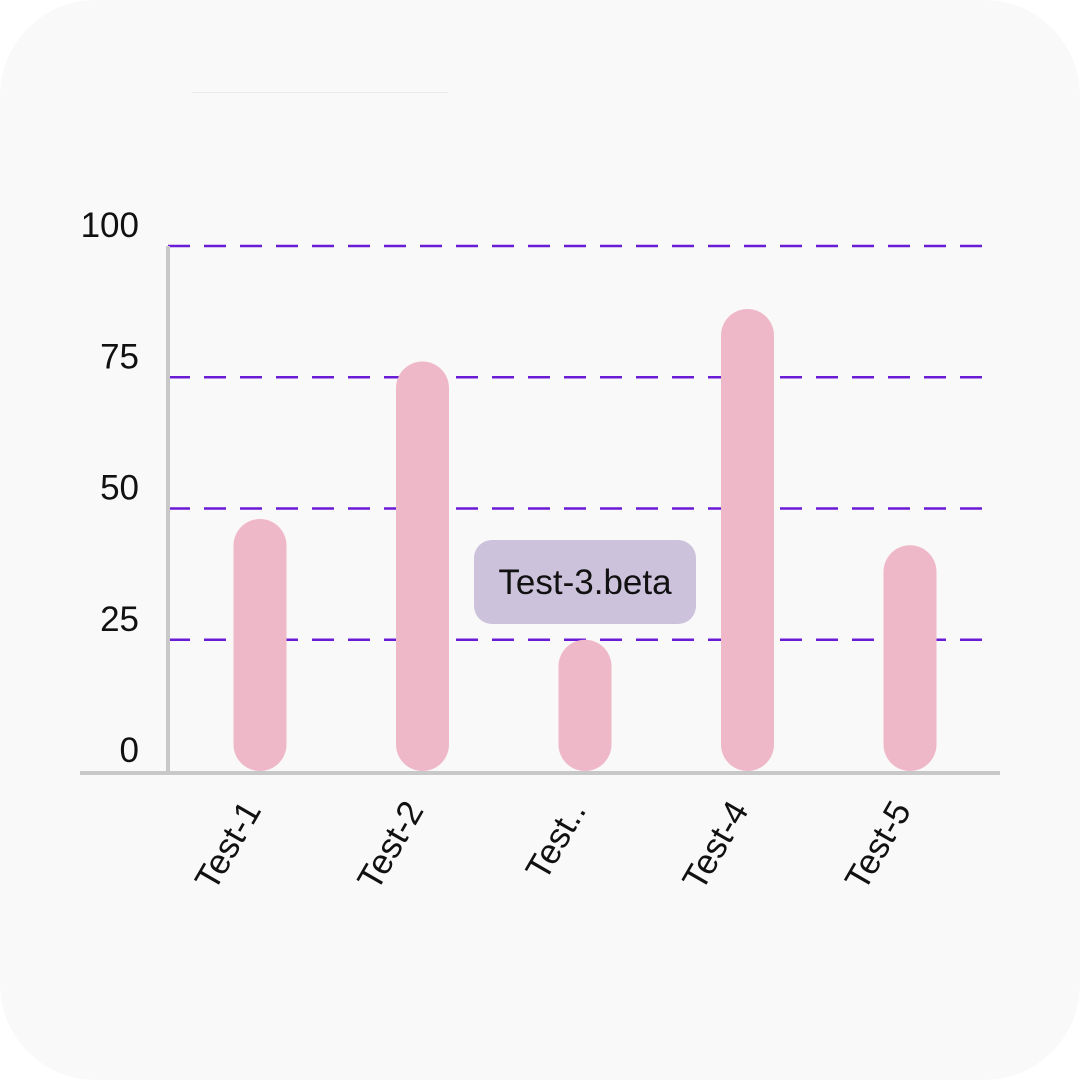 The width and height of the screenshot is (1080, 1080). What do you see at coordinates (110, 225) in the screenshot?
I see `y-tick-100: 100` at bounding box center [110, 225].